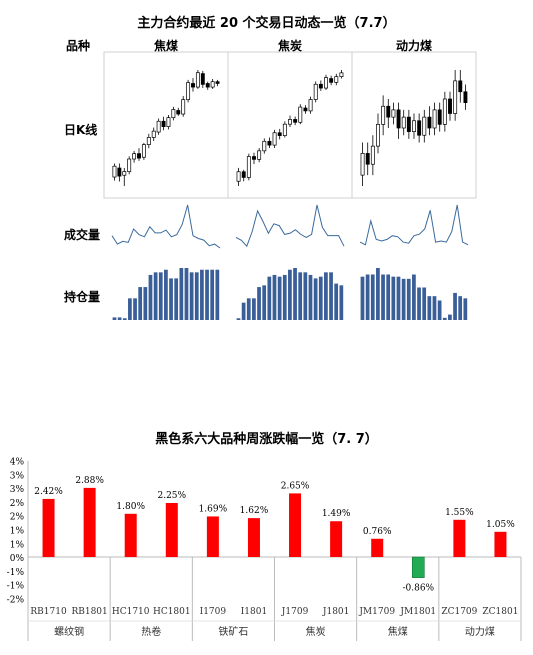 The image size is (533, 655). What do you see at coordinates (316, 631) in the screenshot?
I see `group-label: 焦炭` at bounding box center [316, 631].